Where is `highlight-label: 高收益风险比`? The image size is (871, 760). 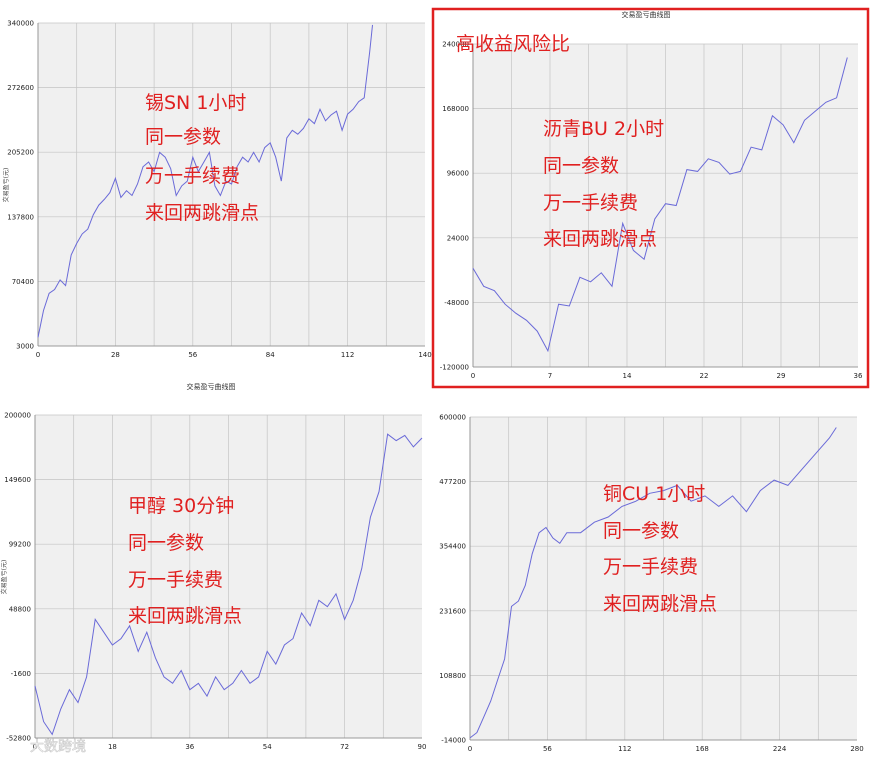 highlight-label: 高收益风险比 is located at coordinates (513, 44).